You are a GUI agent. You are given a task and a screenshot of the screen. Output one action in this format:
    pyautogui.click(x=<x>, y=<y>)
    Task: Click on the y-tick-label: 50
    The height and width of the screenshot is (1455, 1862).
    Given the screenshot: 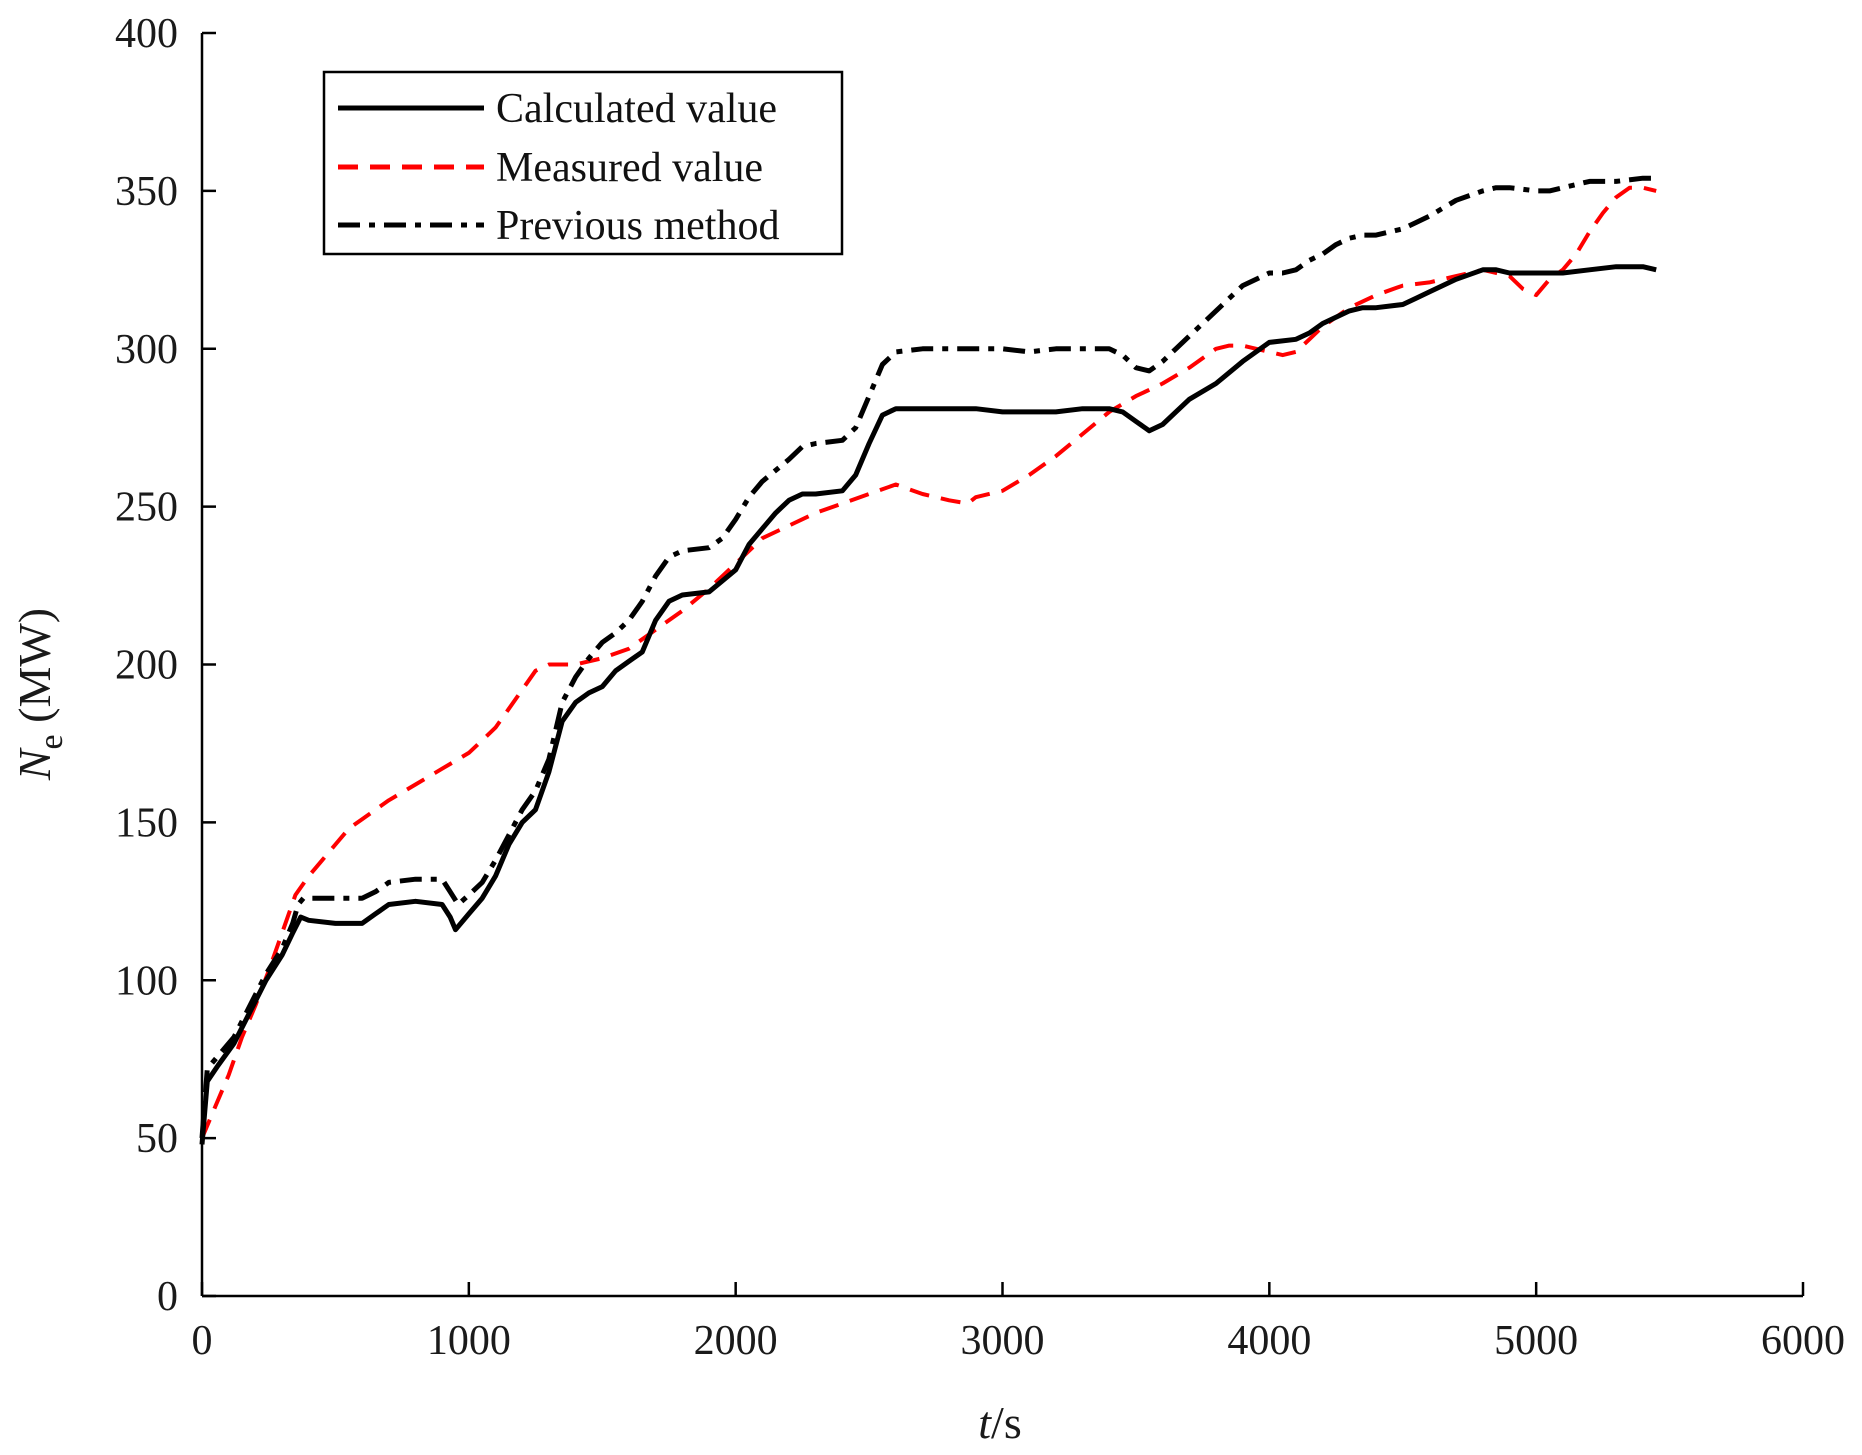 What is the action you would take?
    pyautogui.click(x=157, y=1139)
    